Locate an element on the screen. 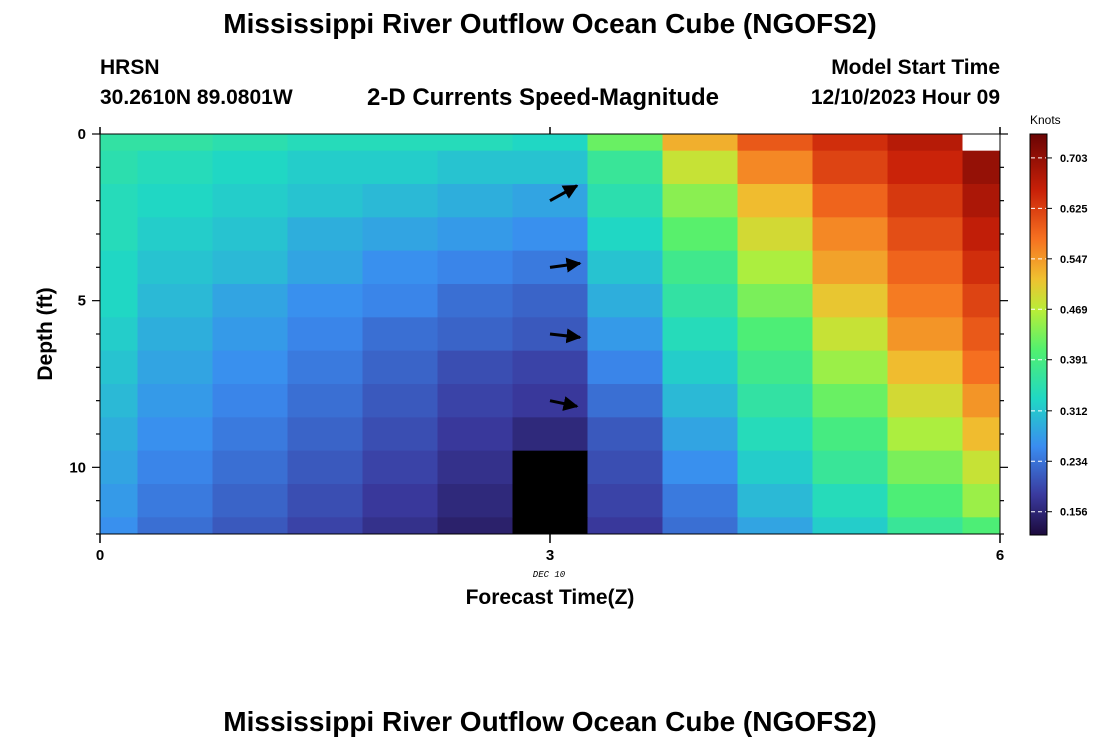 The height and width of the screenshot is (750, 1100). colorbar-tick-label: 0.312 is located at coordinates (1074, 412).